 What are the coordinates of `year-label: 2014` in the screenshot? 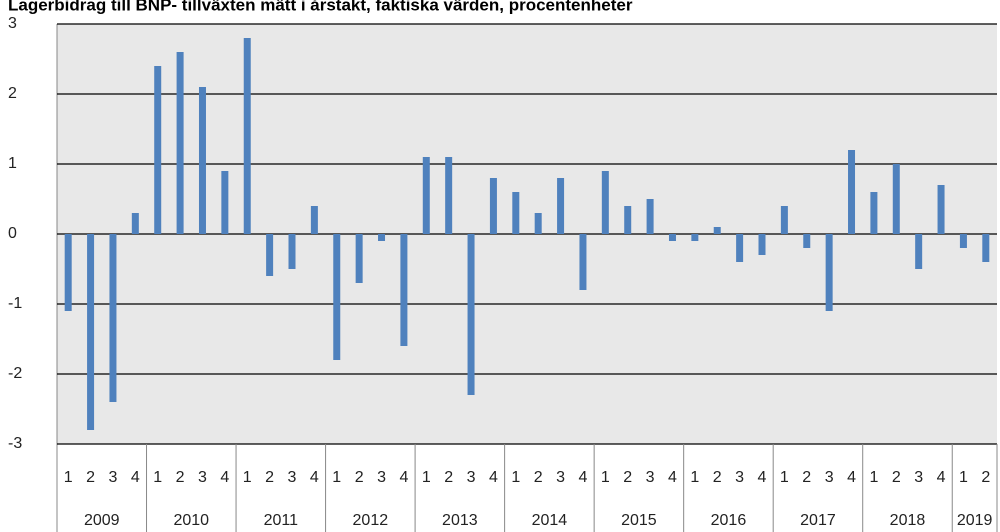 It's located at (550, 520).